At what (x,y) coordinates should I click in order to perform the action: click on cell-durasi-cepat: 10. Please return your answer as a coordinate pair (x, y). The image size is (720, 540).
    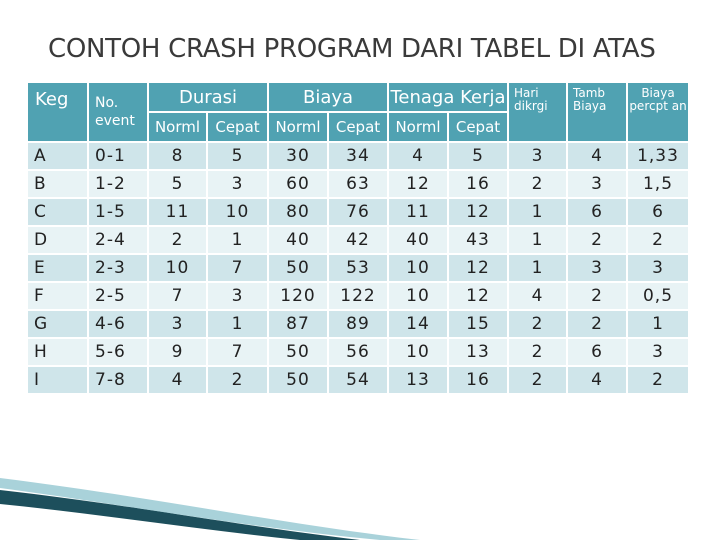
    Looking at the image, I should click on (237, 212).